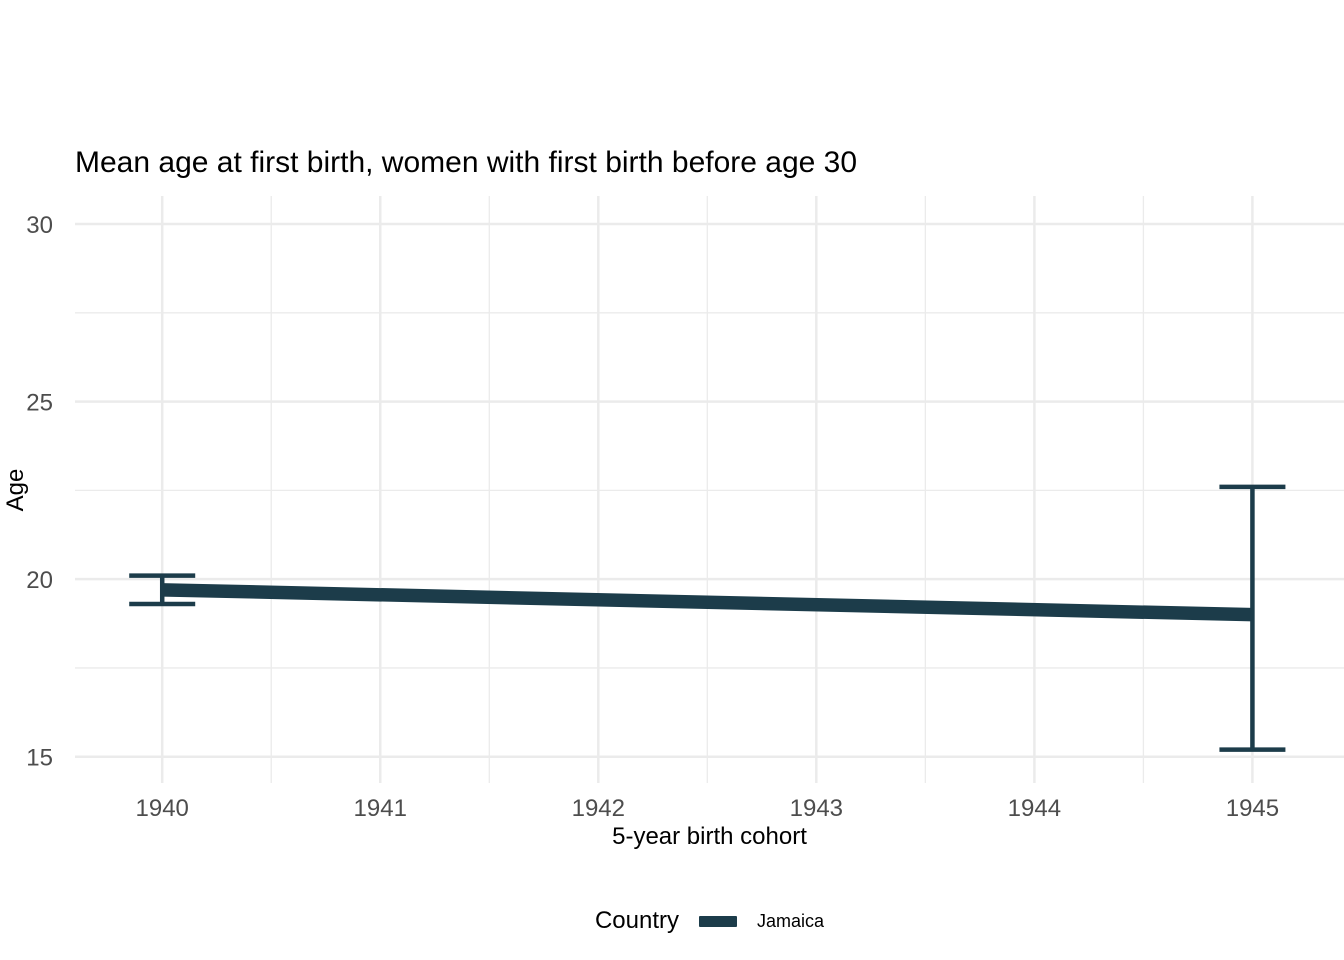 The image size is (1344, 960). I want to click on y-tick-label: 15, so click(39, 758).